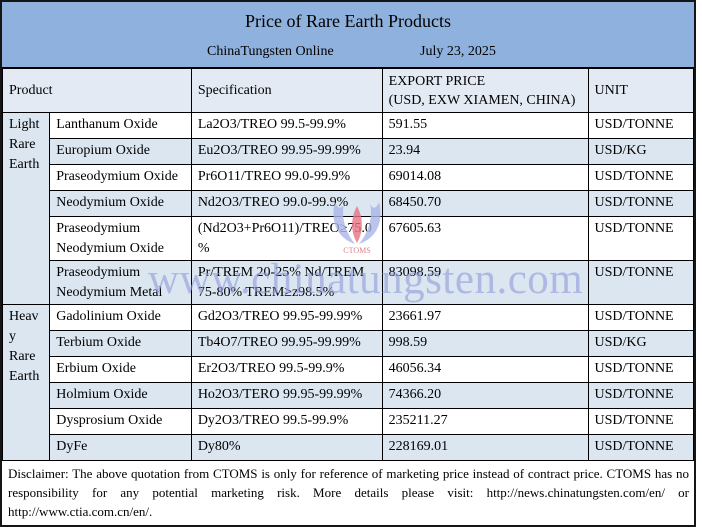 The image size is (702, 527). What do you see at coordinates (485, 369) in the screenshot?
I see `price-cell: 46056.34` at bounding box center [485, 369].